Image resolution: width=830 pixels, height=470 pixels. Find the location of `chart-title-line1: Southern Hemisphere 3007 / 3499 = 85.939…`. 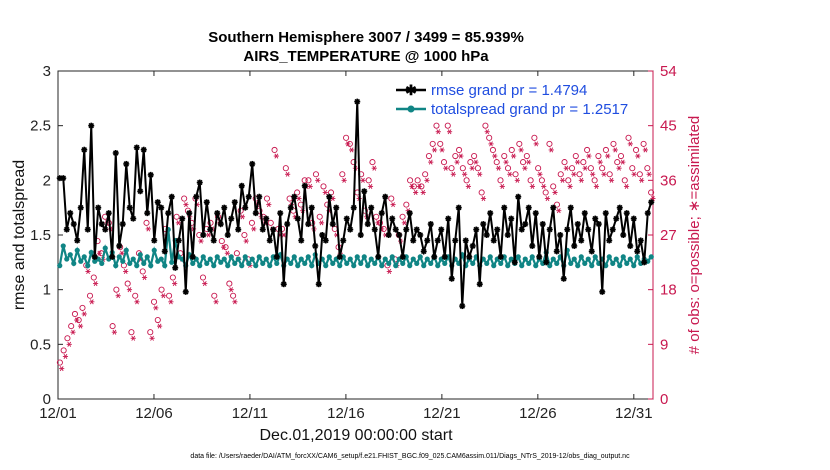

chart-title-line1: Southern Hemisphere 3007 / 3499 = 85.939… is located at coordinates (366, 37).